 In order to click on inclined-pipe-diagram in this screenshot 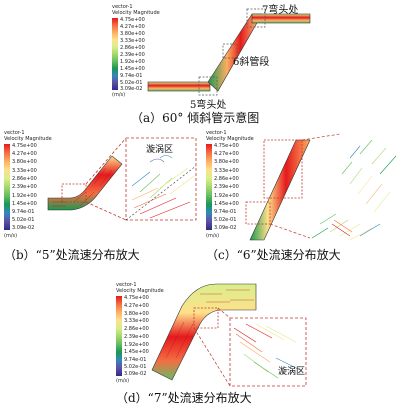, I will do `click(229, 52)`.